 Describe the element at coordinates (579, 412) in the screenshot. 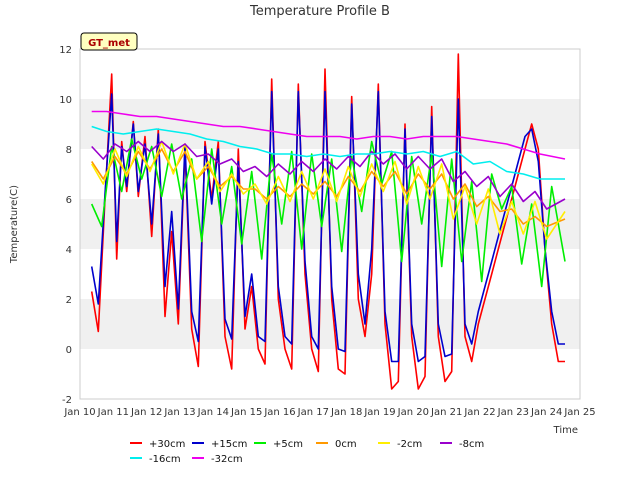

I see `x-tick-label: Jan 25` at that location.